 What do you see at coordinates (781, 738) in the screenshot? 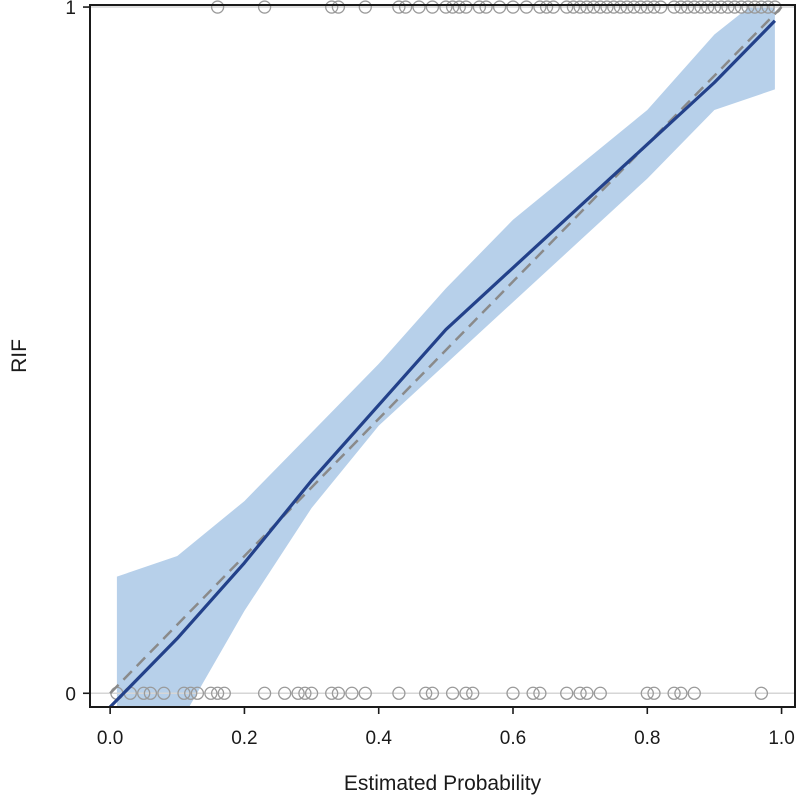
I see `x-tick-label: 1.0` at bounding box center [781, 738].